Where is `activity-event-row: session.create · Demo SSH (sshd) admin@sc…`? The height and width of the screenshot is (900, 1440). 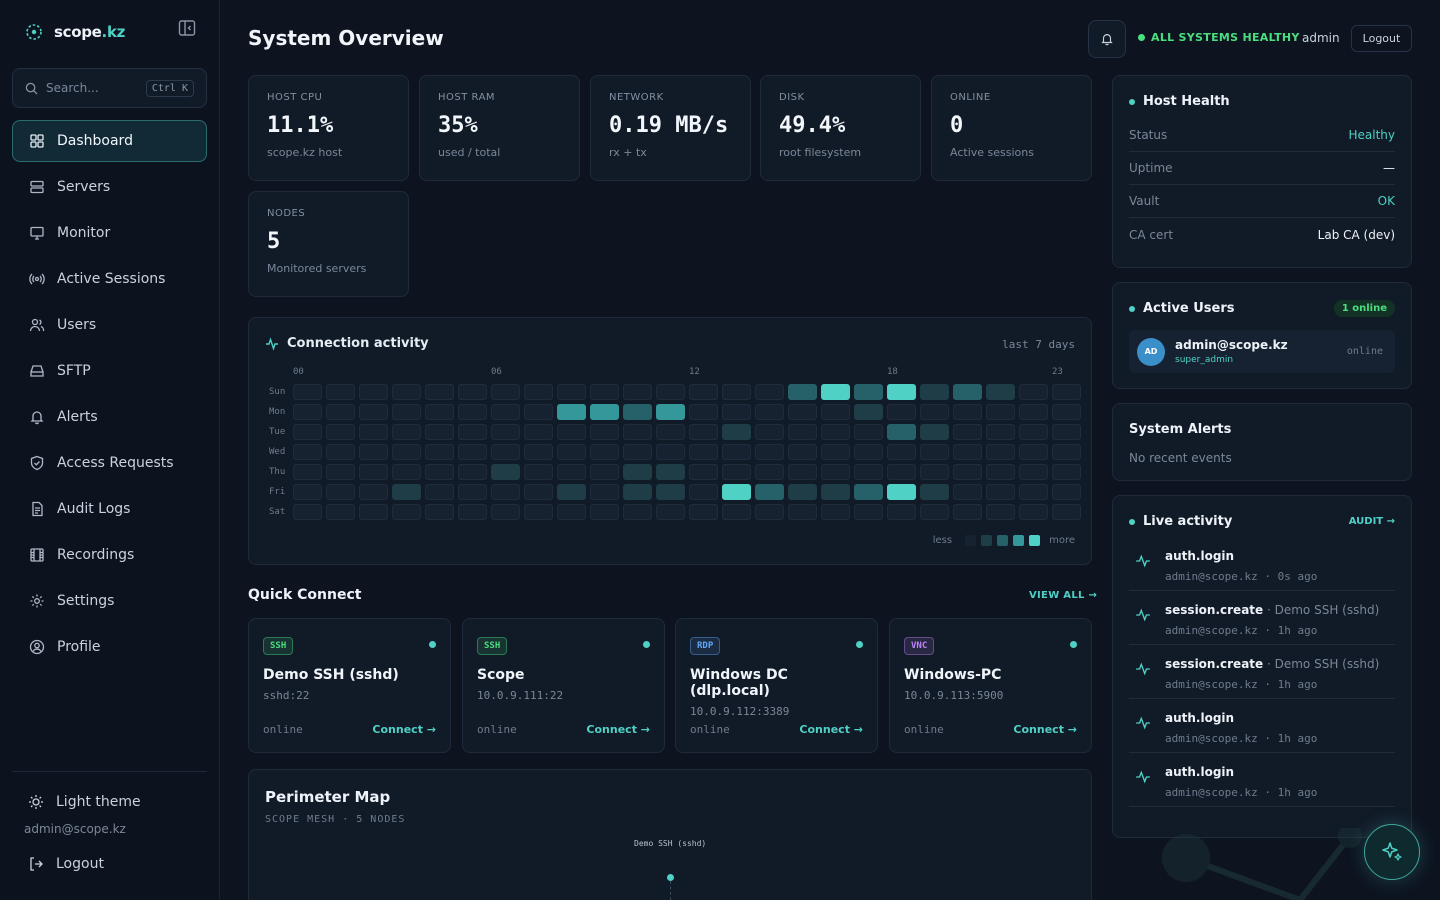
activity-event-row: session.create · Demo SSH (sshd) admin@sc… is located at coordinates (1262, 672).